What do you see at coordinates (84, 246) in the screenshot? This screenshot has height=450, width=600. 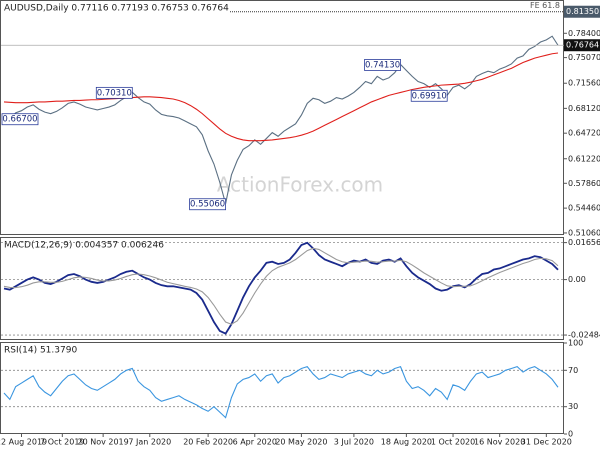 I see `panel-title: MACD(12,26,9) 0.004357 0.006246` at bounding box center [84, 246].